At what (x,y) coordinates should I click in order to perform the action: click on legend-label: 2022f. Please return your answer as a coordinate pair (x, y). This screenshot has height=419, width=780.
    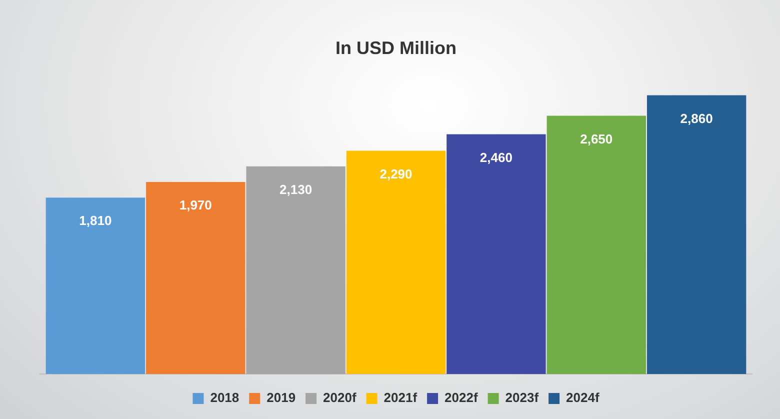
    Looking at the image, I should click on (461, 398).